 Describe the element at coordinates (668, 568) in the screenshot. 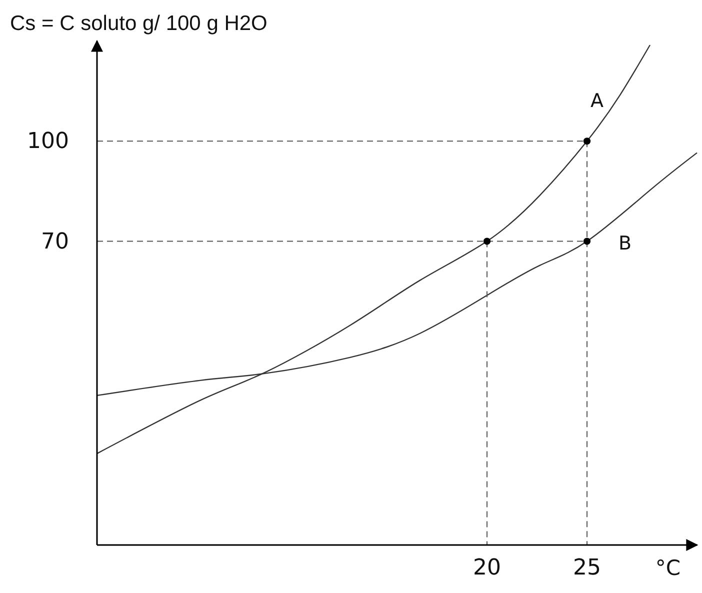

I see `x-axis-title: °C` at that location.